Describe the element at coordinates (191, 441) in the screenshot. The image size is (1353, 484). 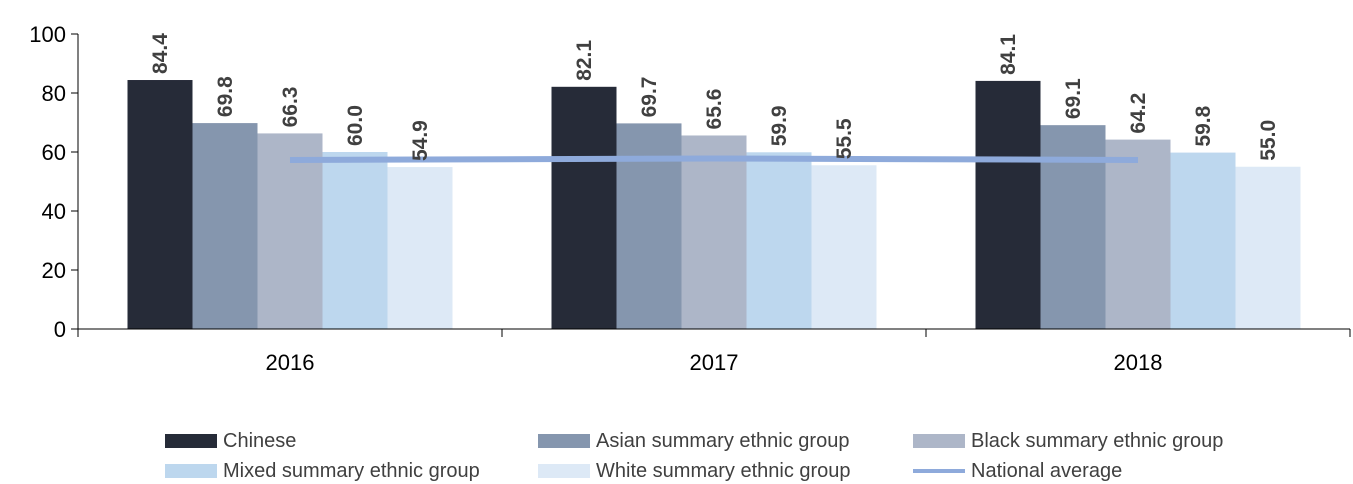
I see `legend-swatch-chinese` at that location.